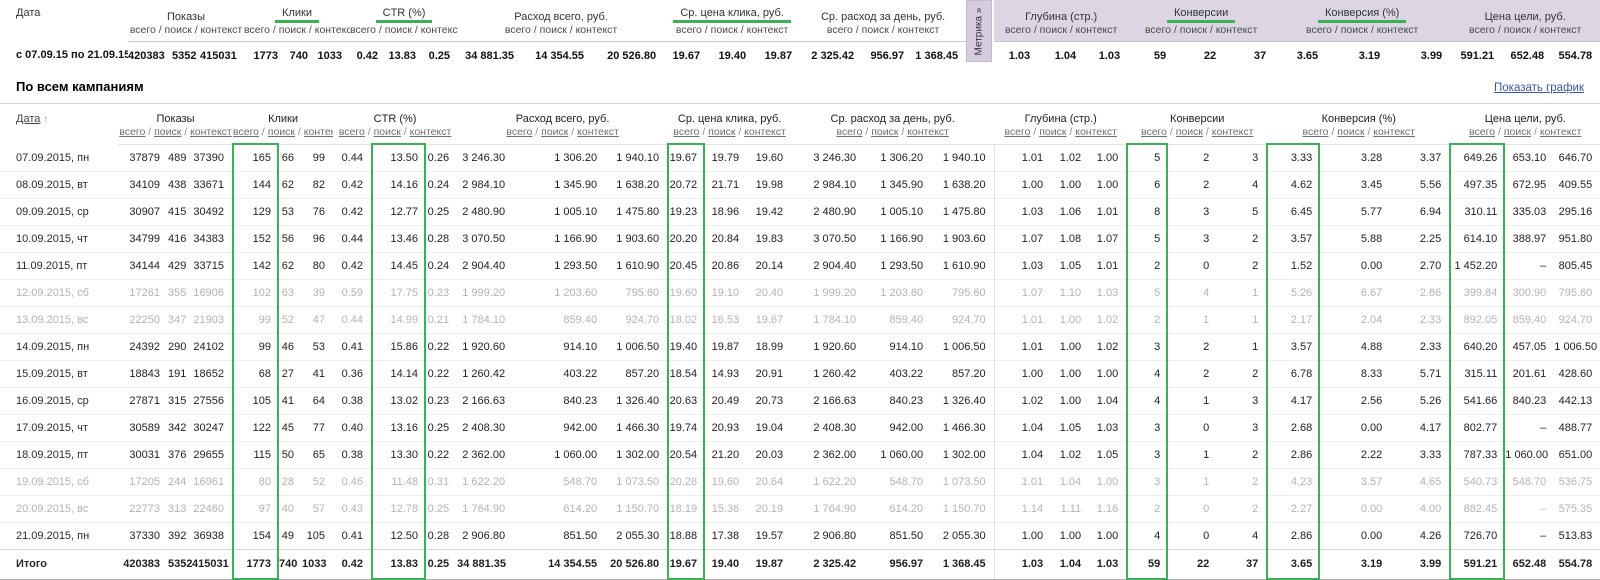  I want to click on value-cell: 0.41, so click(353, 536).